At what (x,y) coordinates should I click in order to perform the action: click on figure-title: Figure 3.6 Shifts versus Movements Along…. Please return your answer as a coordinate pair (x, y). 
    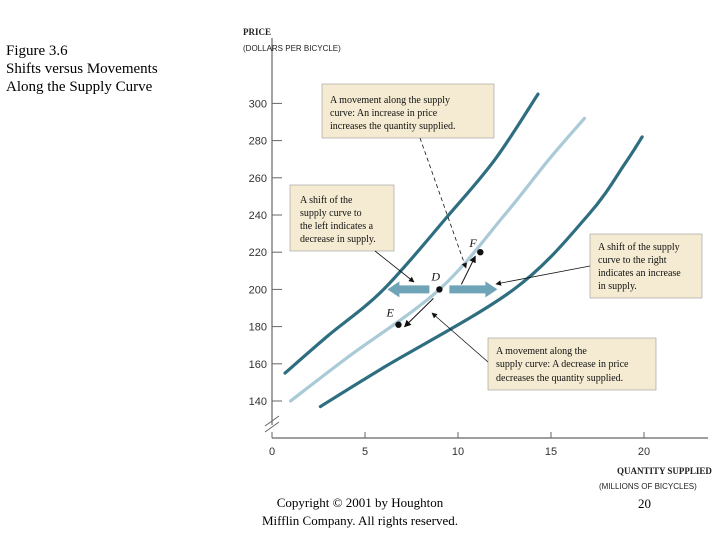
    Looking at the image, I should click on (82, 69).